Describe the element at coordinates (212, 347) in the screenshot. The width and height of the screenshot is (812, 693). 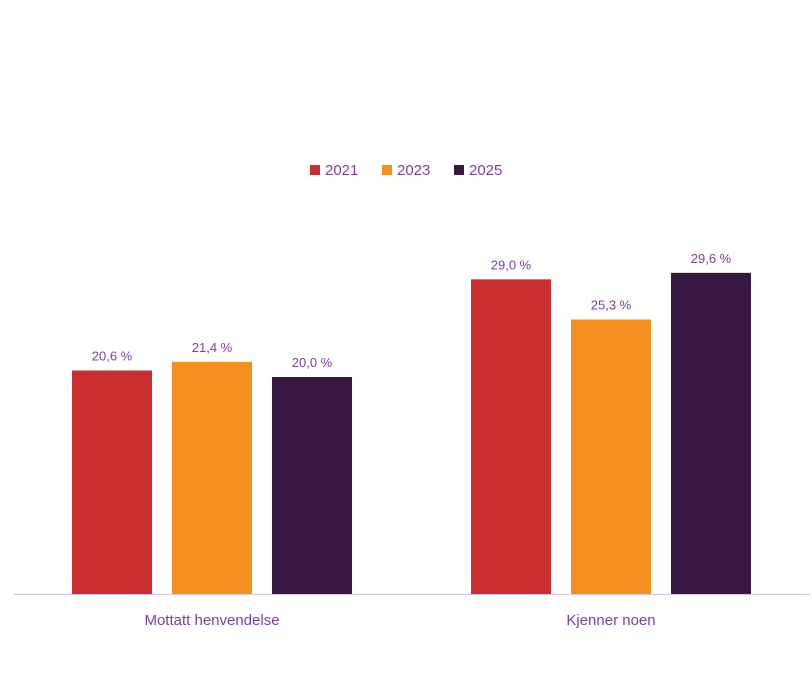
I see `data-label-2023-0: 21,4 %` at that location.